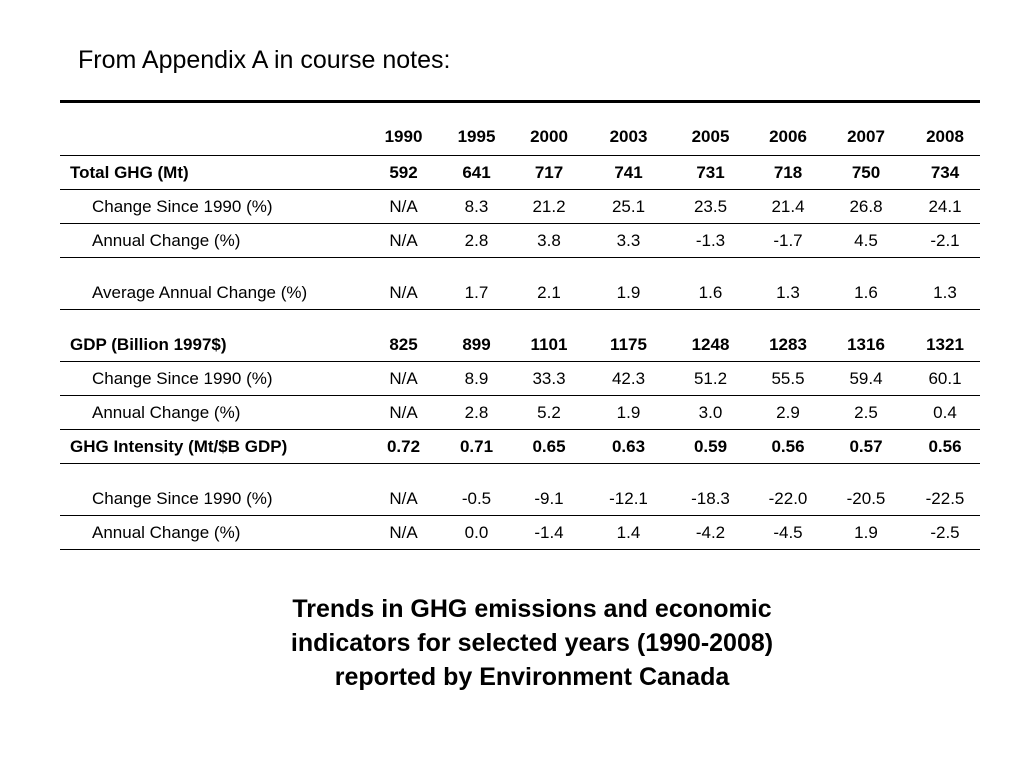  I want to click on table-cell: 8.9, so click(476, 378).